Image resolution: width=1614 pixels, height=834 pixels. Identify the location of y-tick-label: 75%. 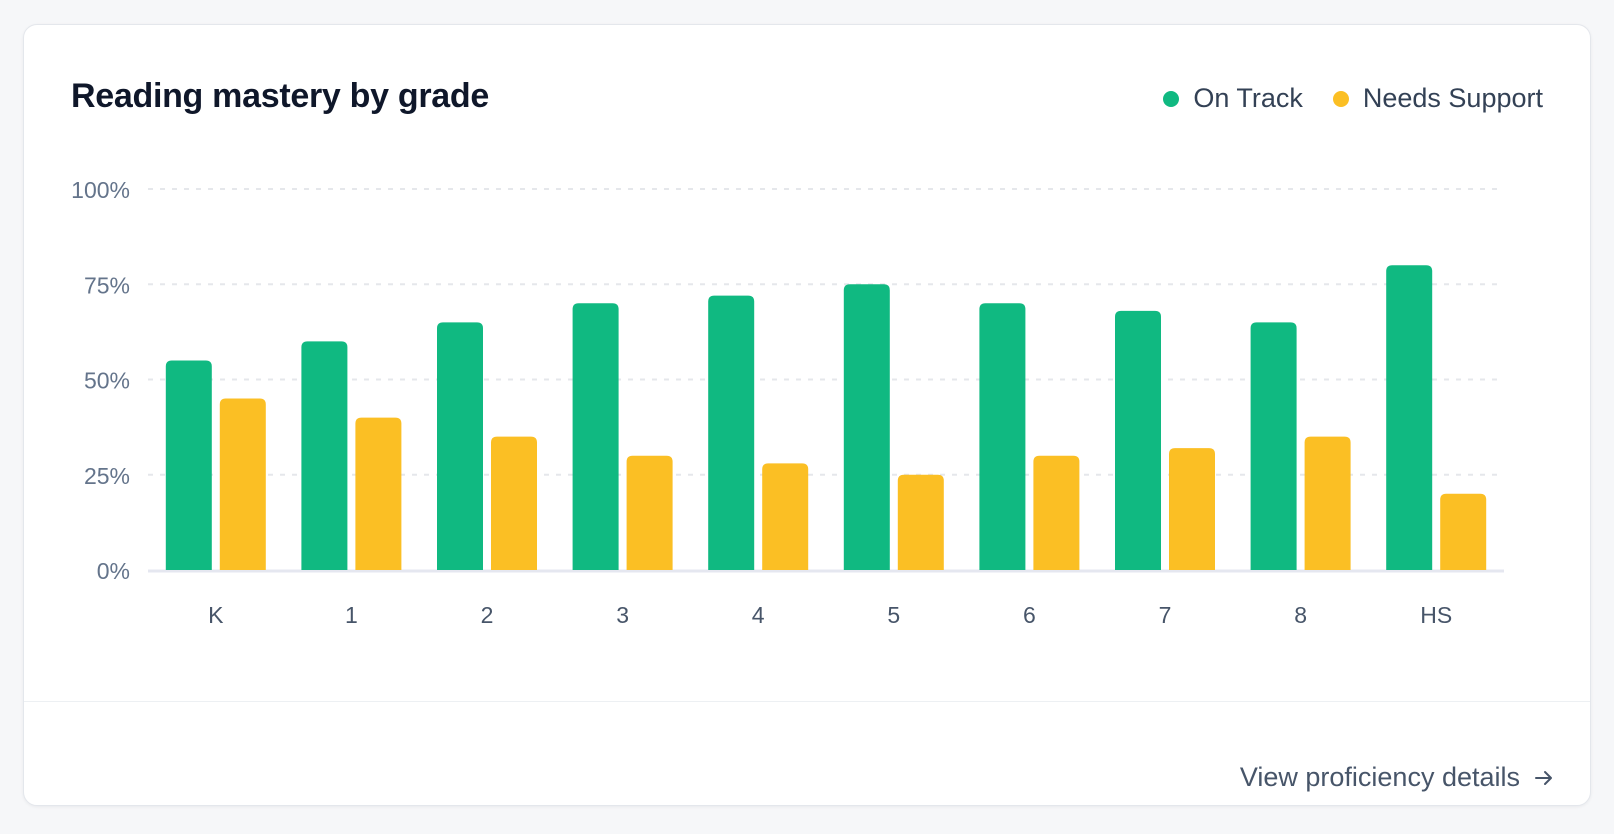
(107, 285).